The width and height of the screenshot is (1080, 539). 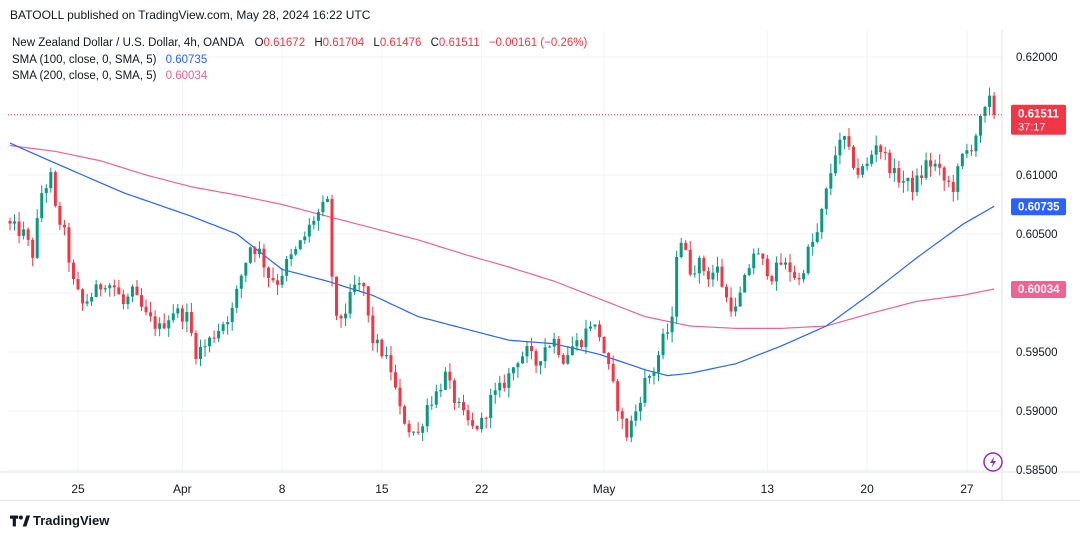 I want to click on high-label: H, so click(x=318, y=43).